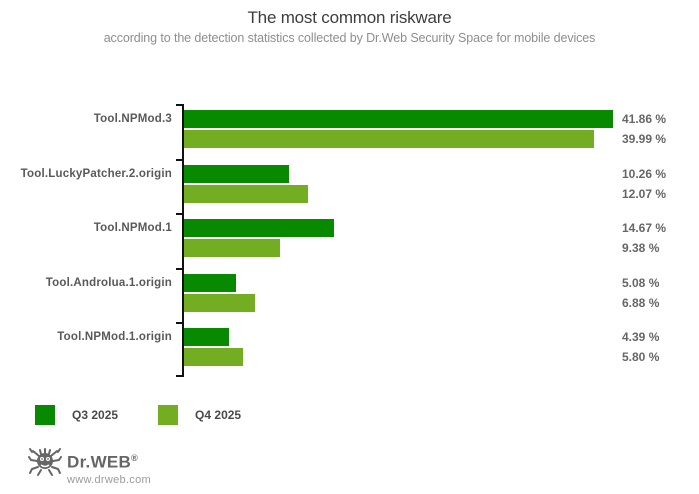 This screenshot has width=699, height=494. I want to click on bar-value-label: 6.88 %, so click(641, 302).